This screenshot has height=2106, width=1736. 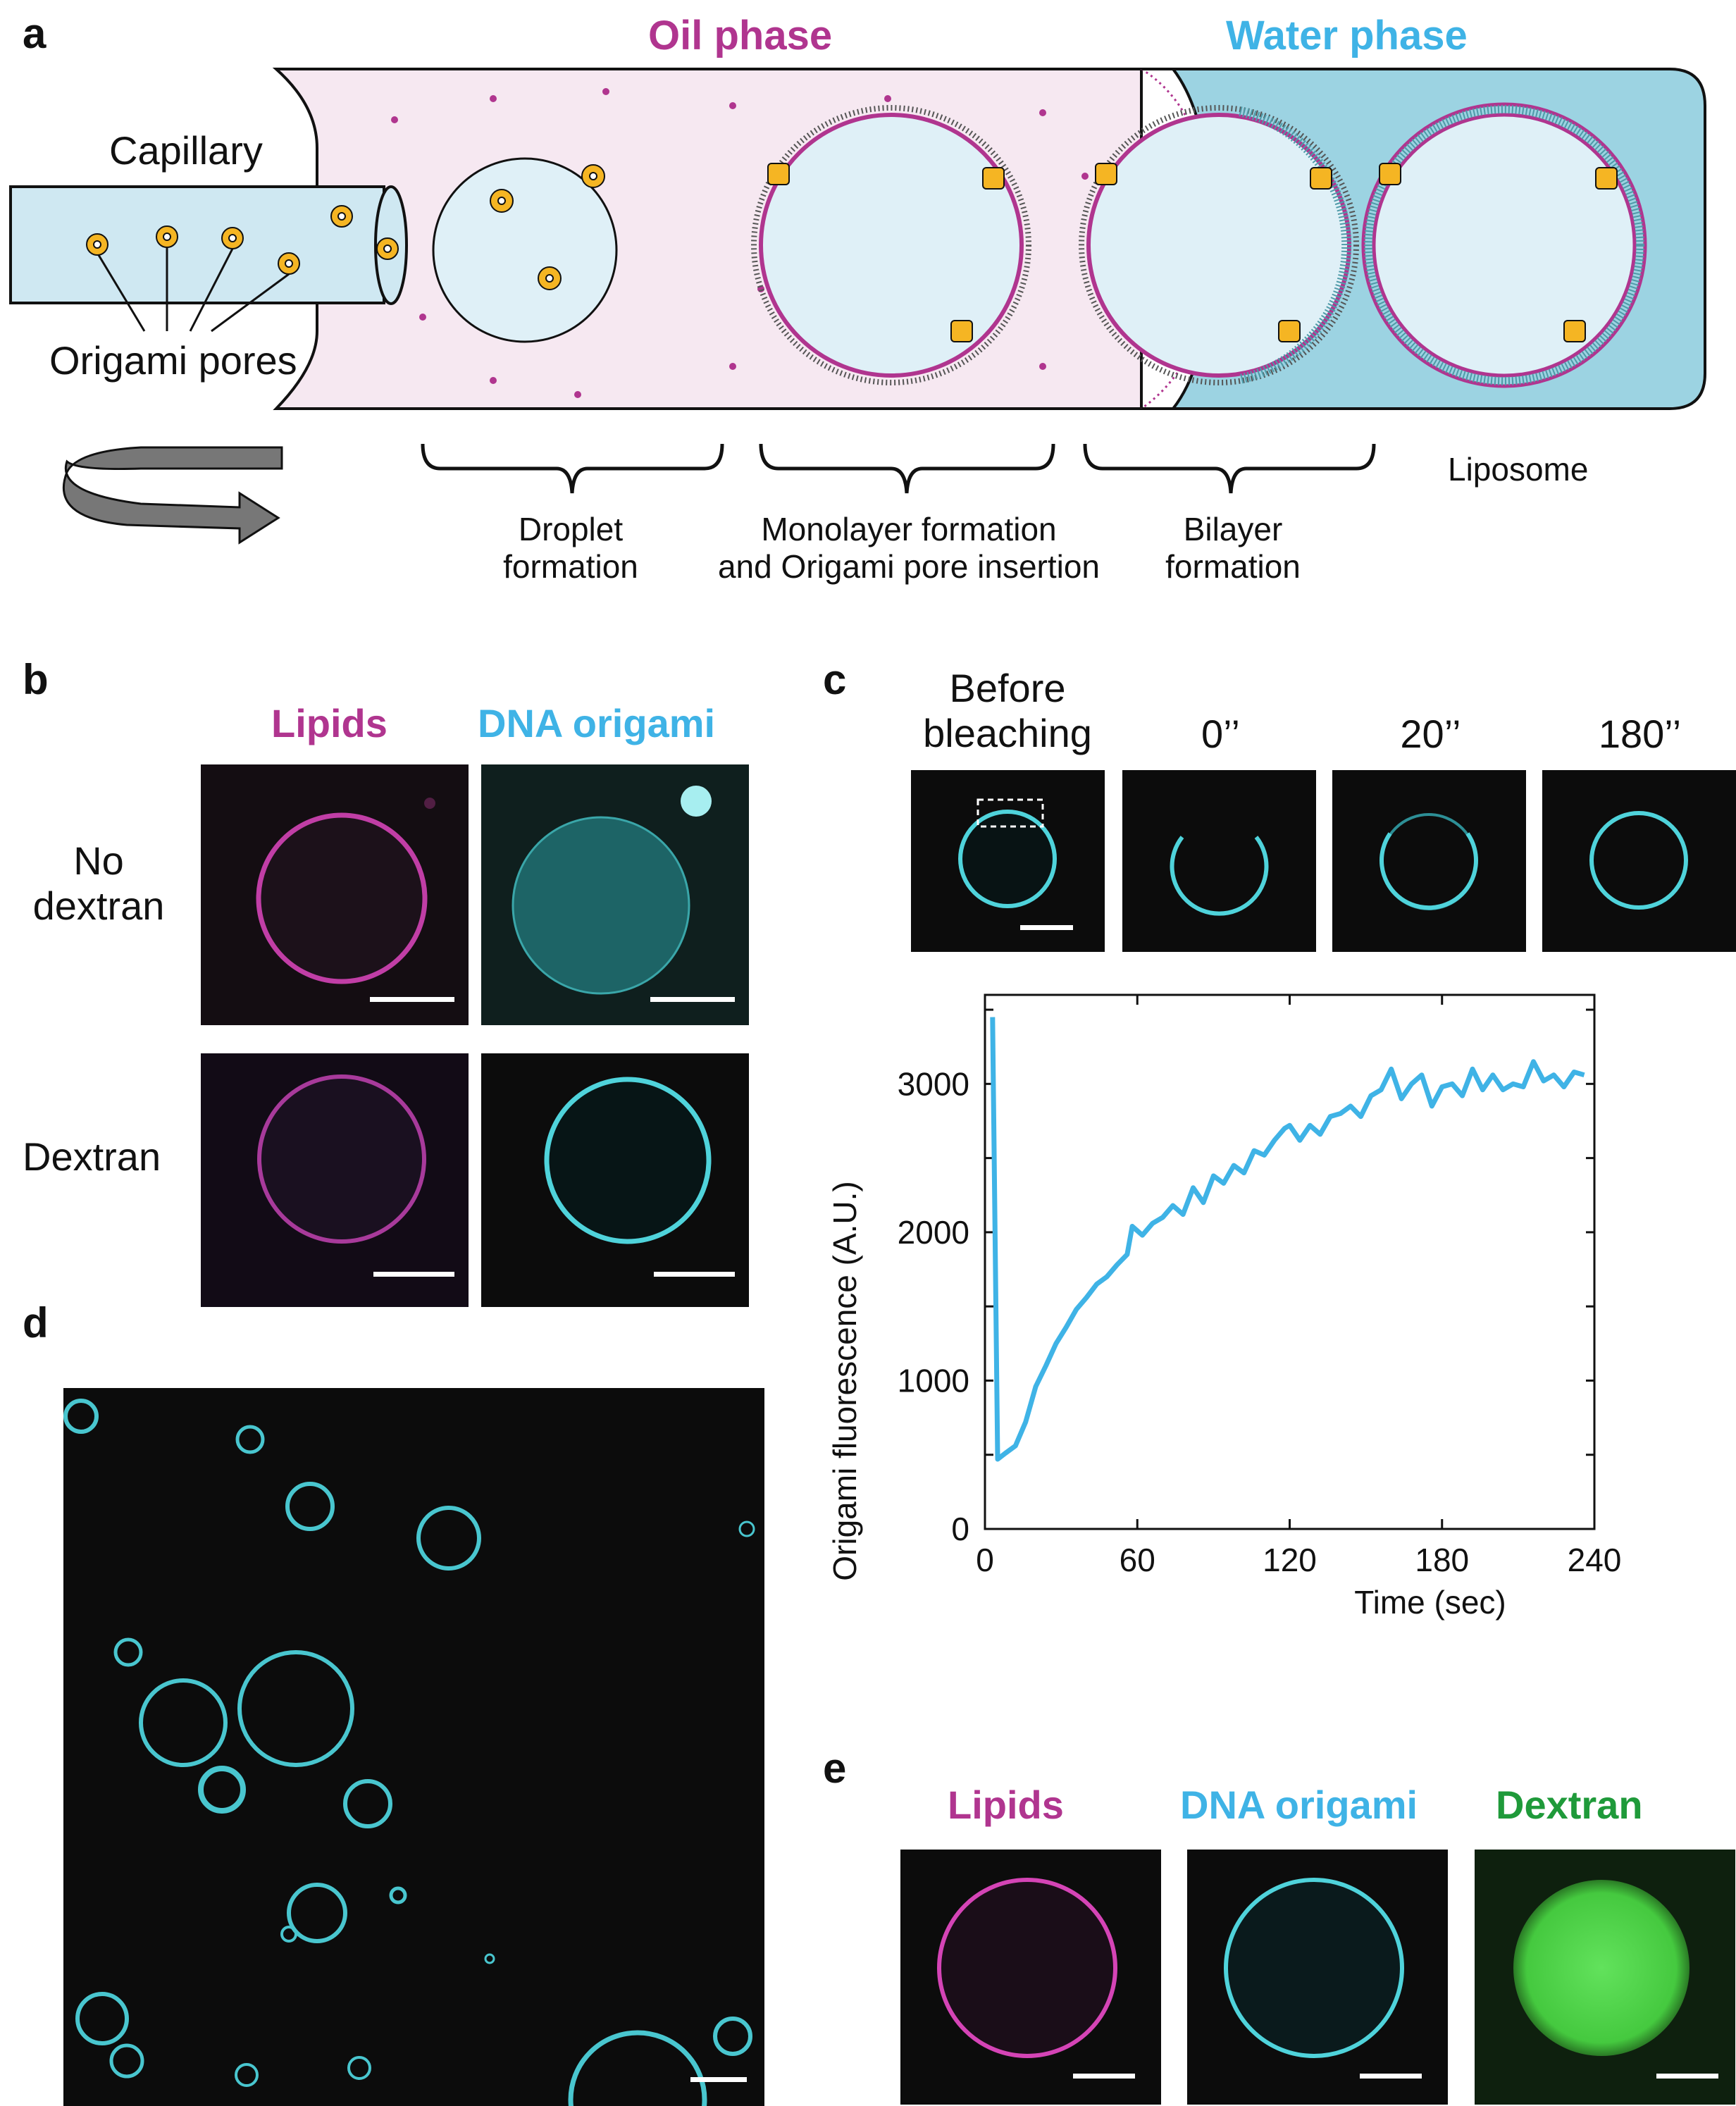 What do you see at coordinates (886, 252) in the screenshot?
I see `inserted-origami-pores` at bounding box center [886, 252].